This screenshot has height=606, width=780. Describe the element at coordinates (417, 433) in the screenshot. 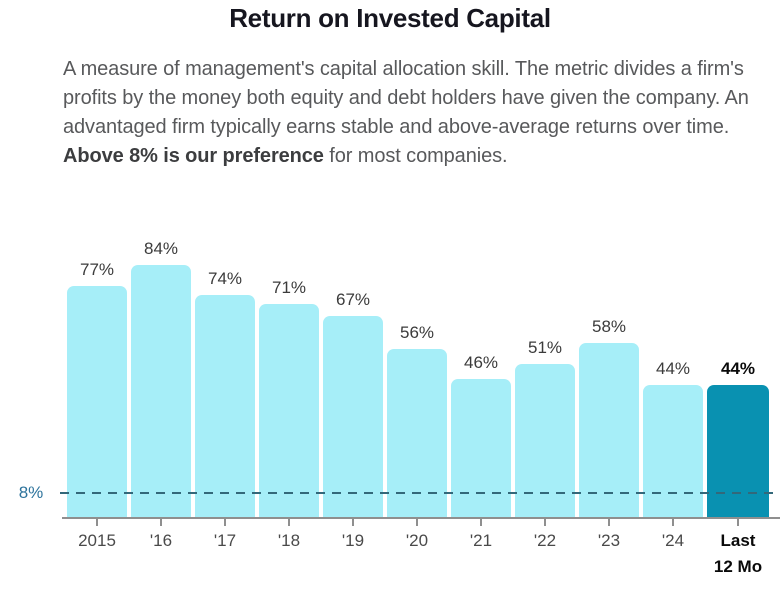

I see `bar--20` at that location.